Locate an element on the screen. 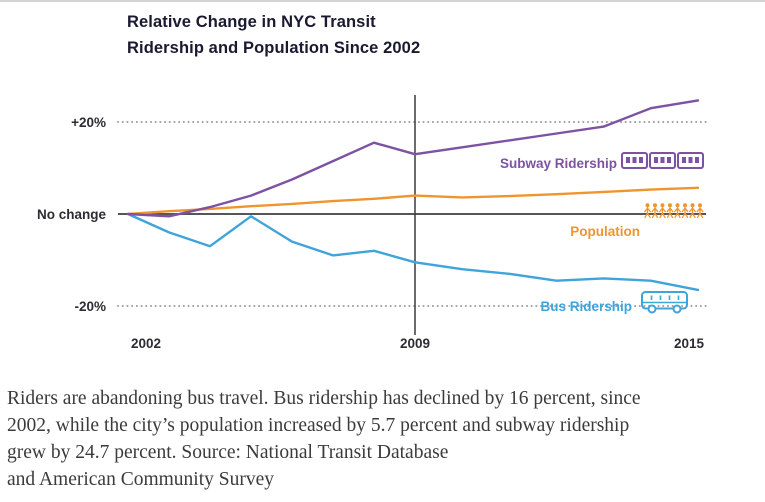 Image resolution: width=765 pixels, height=502 pixels. subway-series-label: Subway Ridership is located at coordinates (558, 163).